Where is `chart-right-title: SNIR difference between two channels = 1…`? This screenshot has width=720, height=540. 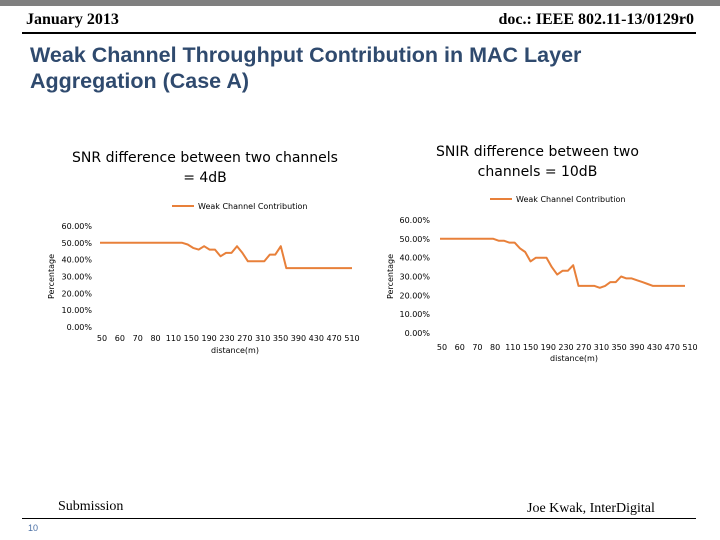 chart-right-title: SNIR difference between two channels = 1… is located at coordinates (537, 162).